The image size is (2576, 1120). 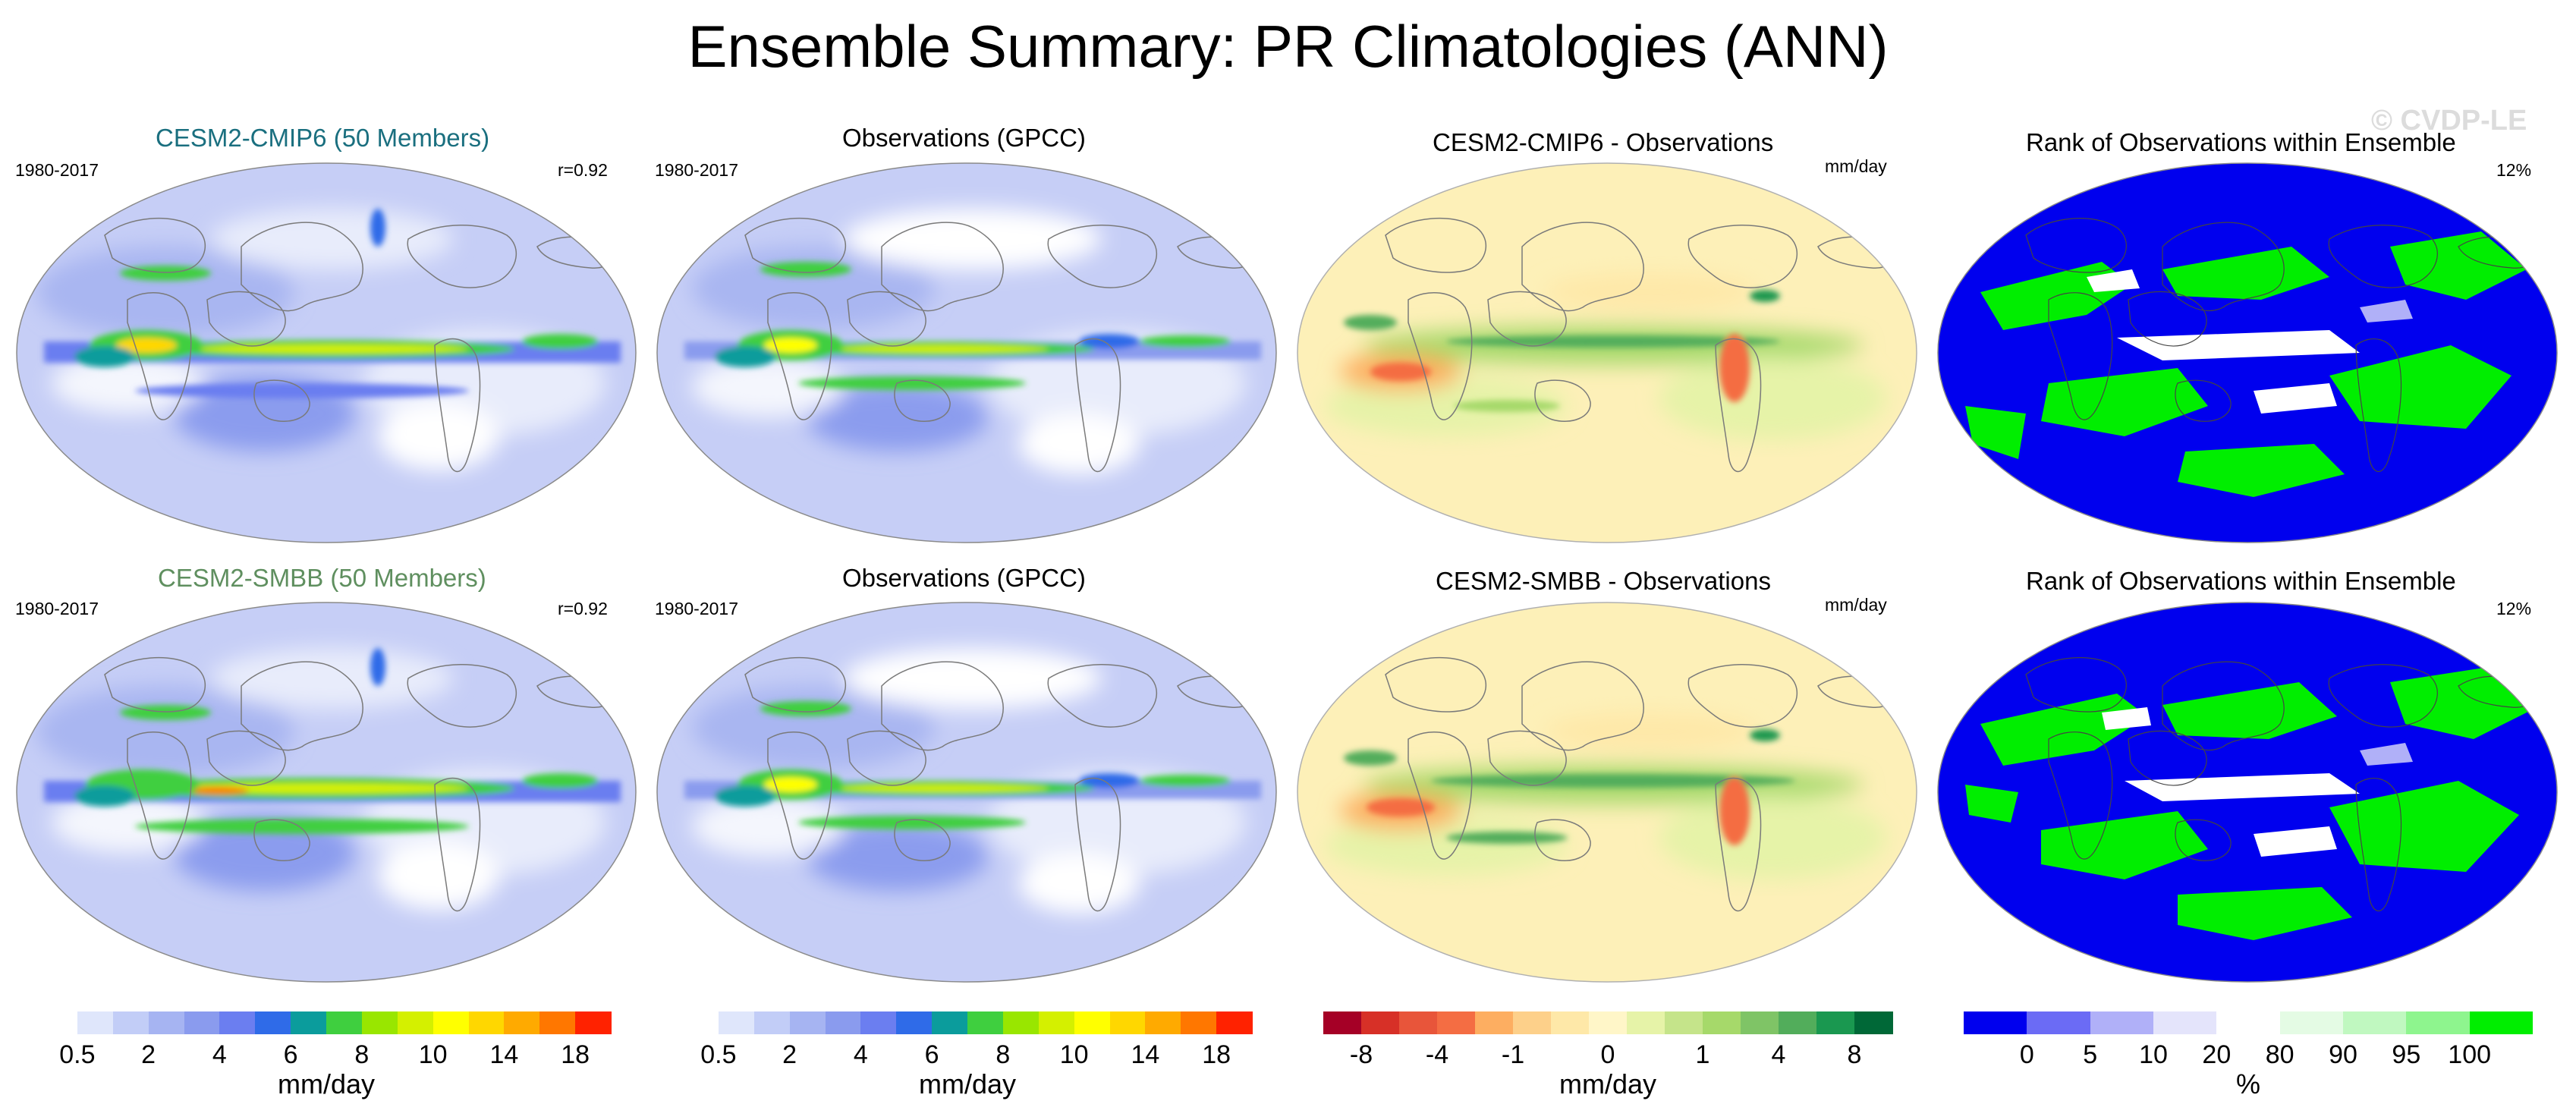 What do you see at coordinates (2514, 170) in the screenshot?
I see `row1-rank-pct: 12%` at bounding box center [2514, 170].